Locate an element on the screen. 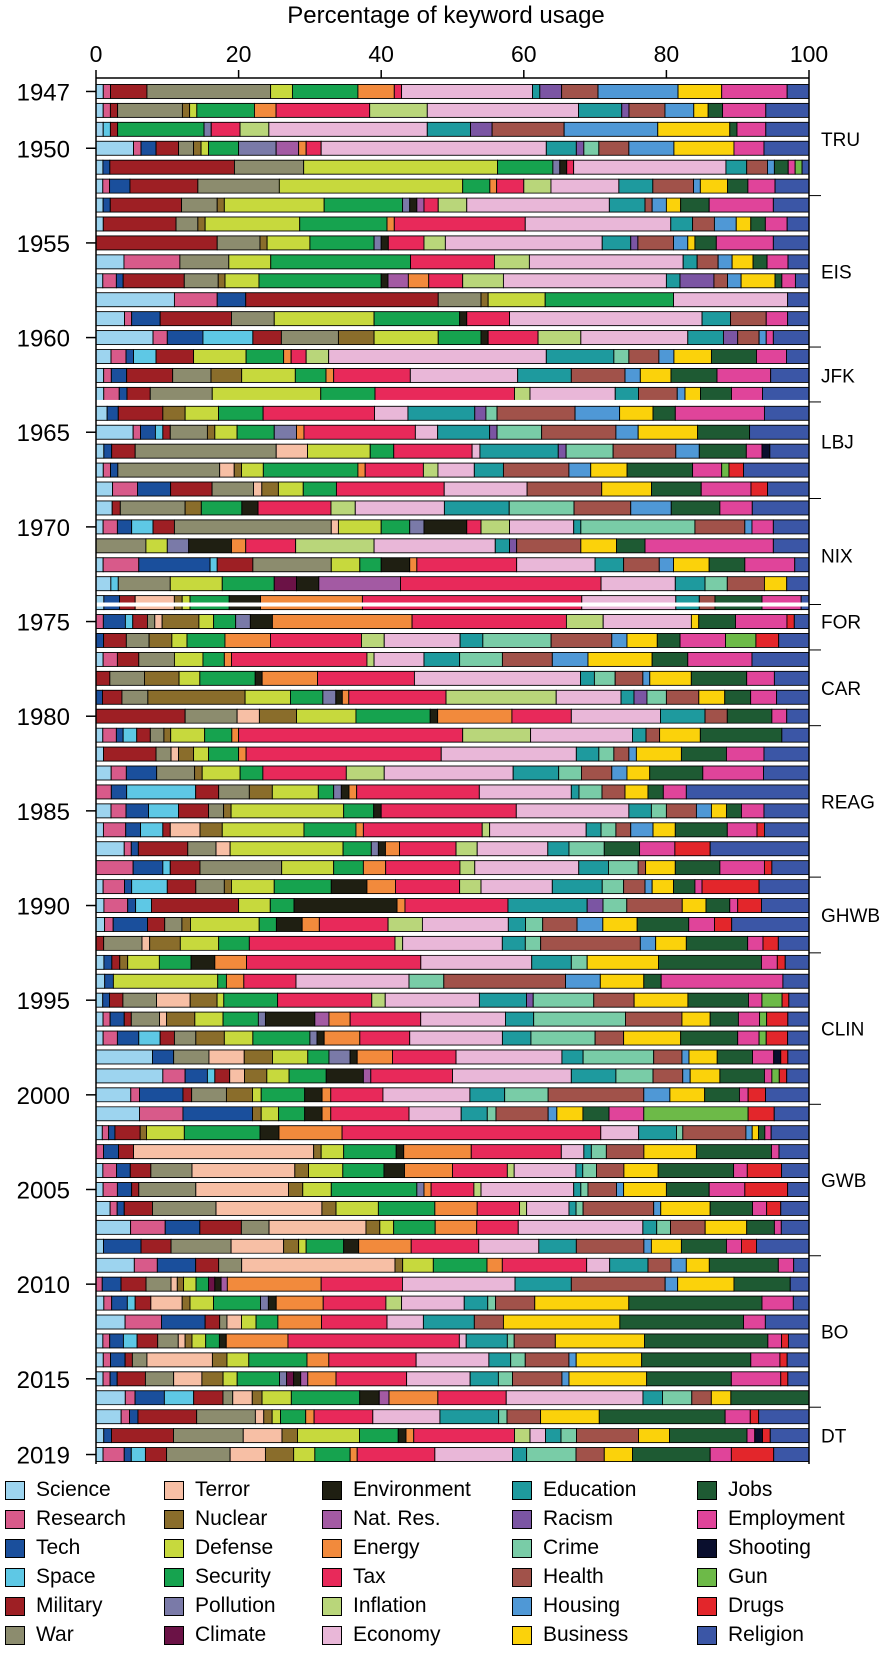 The height and width of the screenshot is (1659, 892). bar-segment-business is located at coordinates (618, 1454).